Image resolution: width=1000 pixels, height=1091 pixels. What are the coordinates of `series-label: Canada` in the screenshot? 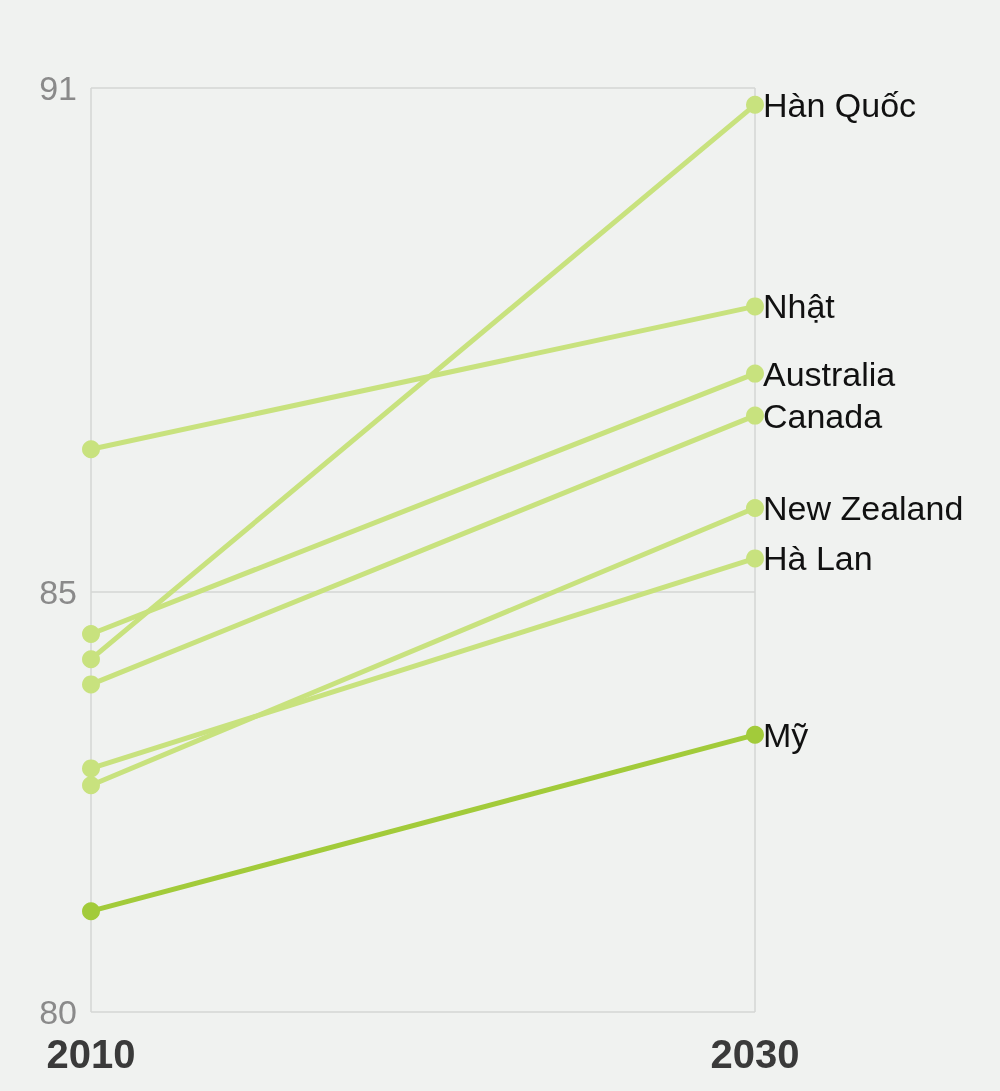 It's located at (823, 415).